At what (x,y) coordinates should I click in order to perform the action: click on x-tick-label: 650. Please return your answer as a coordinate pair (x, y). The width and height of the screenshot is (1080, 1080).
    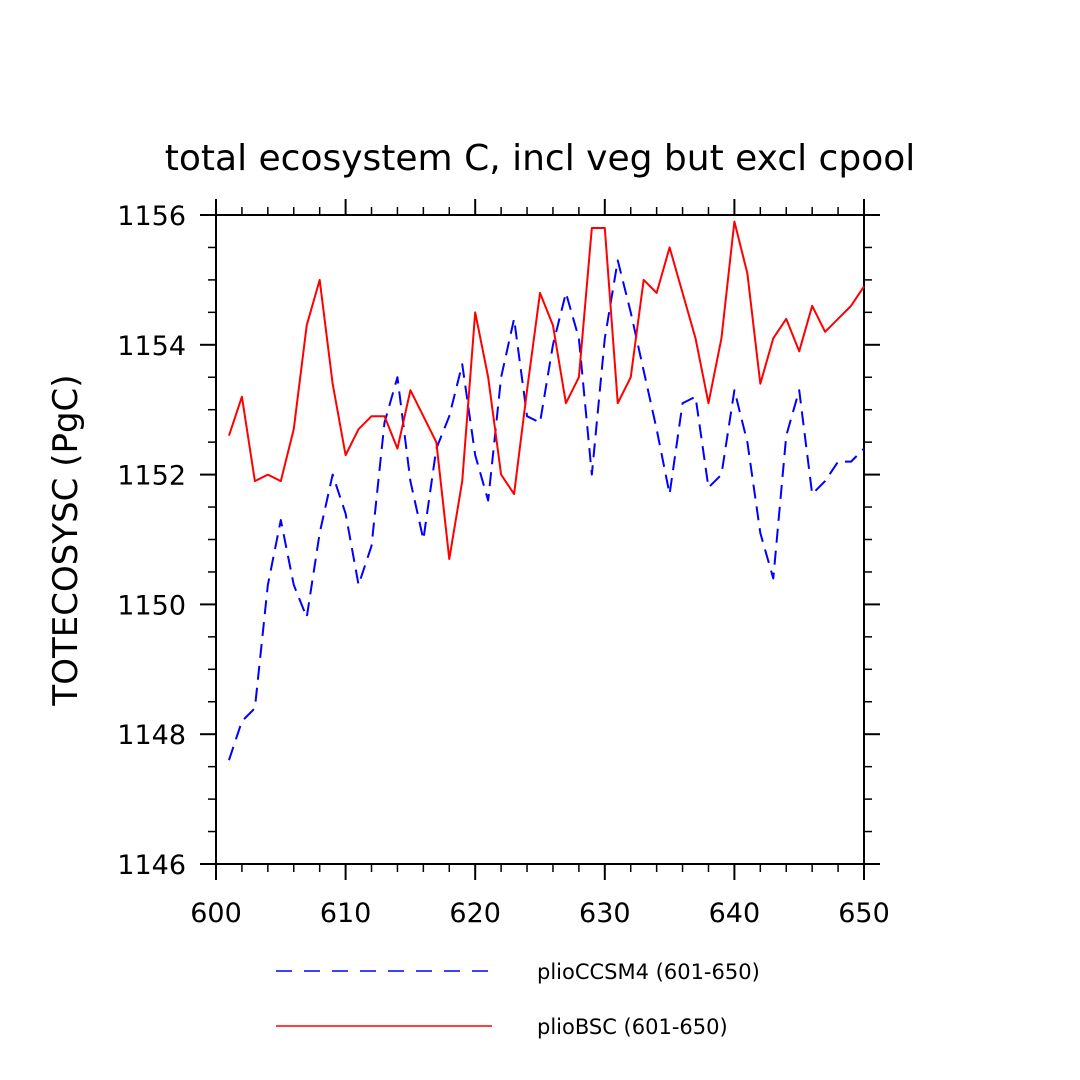
    Looking at the image, I should click on (864, 913).